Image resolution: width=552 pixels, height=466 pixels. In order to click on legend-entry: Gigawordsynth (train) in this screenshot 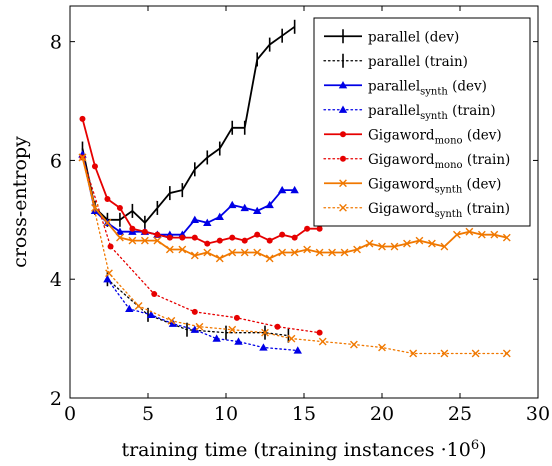, I will do `click(416, 210)`.